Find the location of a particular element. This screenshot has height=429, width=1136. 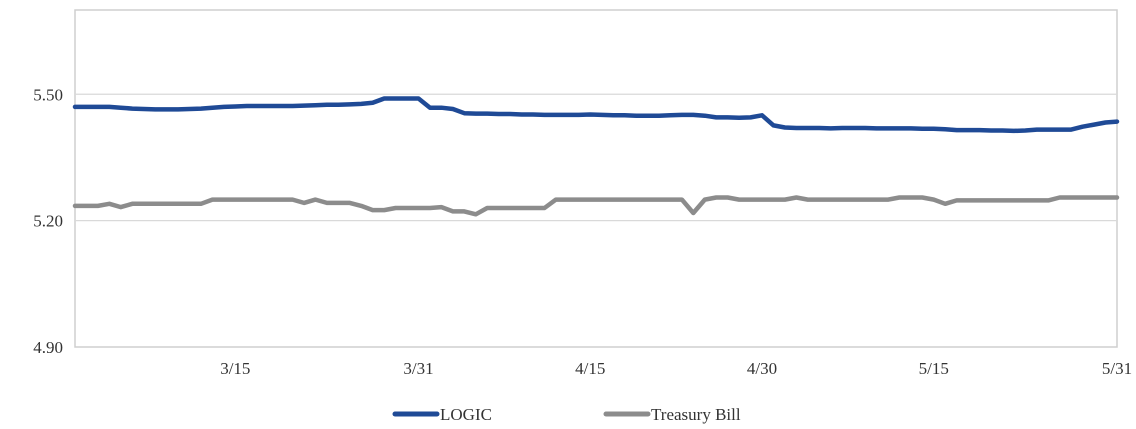

x-tick-label: 3/31 is located at coordinates (418, 368).